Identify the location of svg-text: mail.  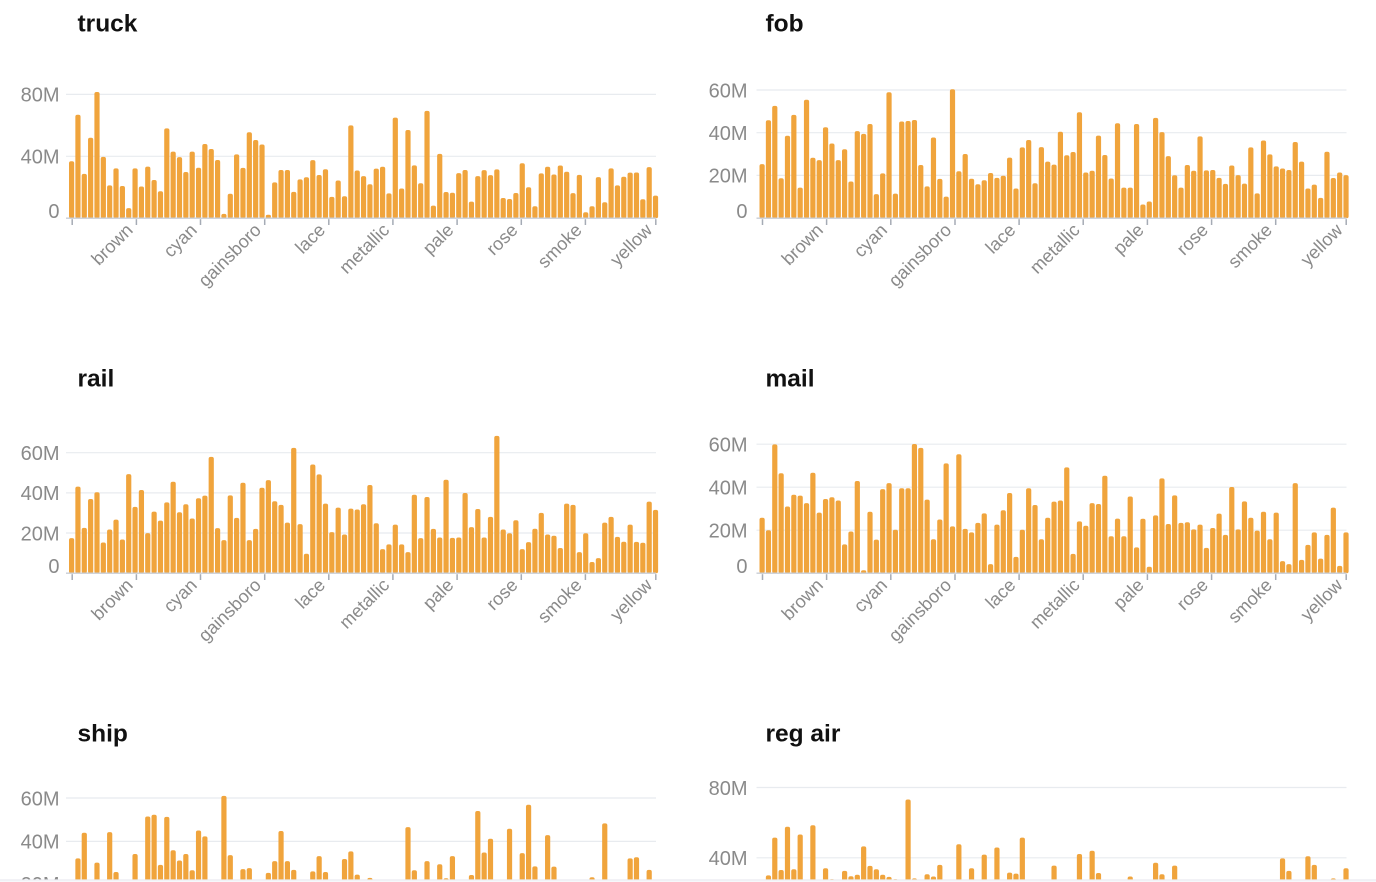
(790, 379).